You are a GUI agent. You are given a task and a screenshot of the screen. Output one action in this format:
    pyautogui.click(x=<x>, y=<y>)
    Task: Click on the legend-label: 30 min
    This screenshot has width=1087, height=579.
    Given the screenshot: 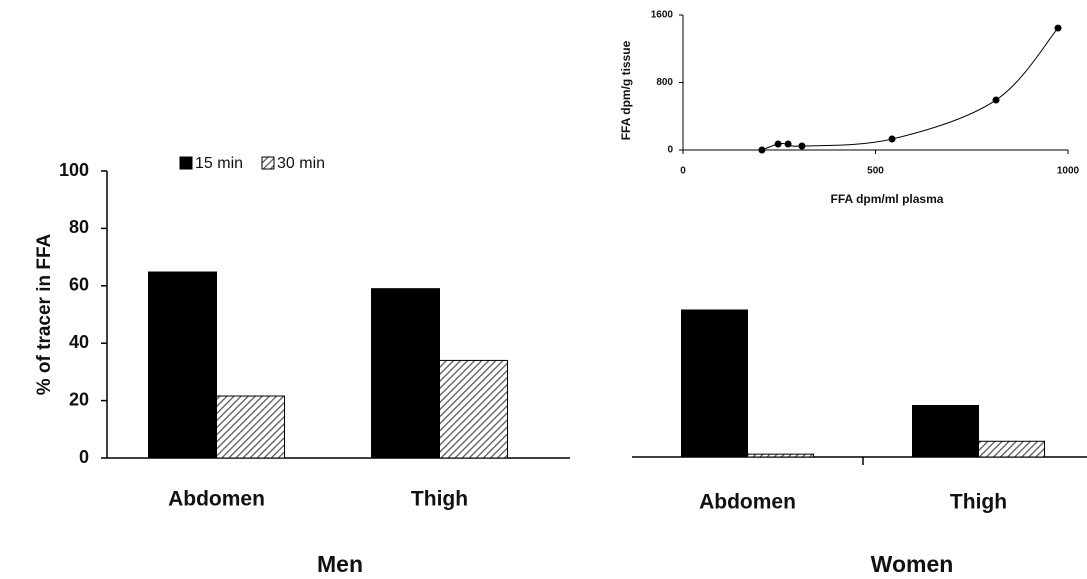 What is the action you would take?
    pyautogui.click(x=301, y=163)
    